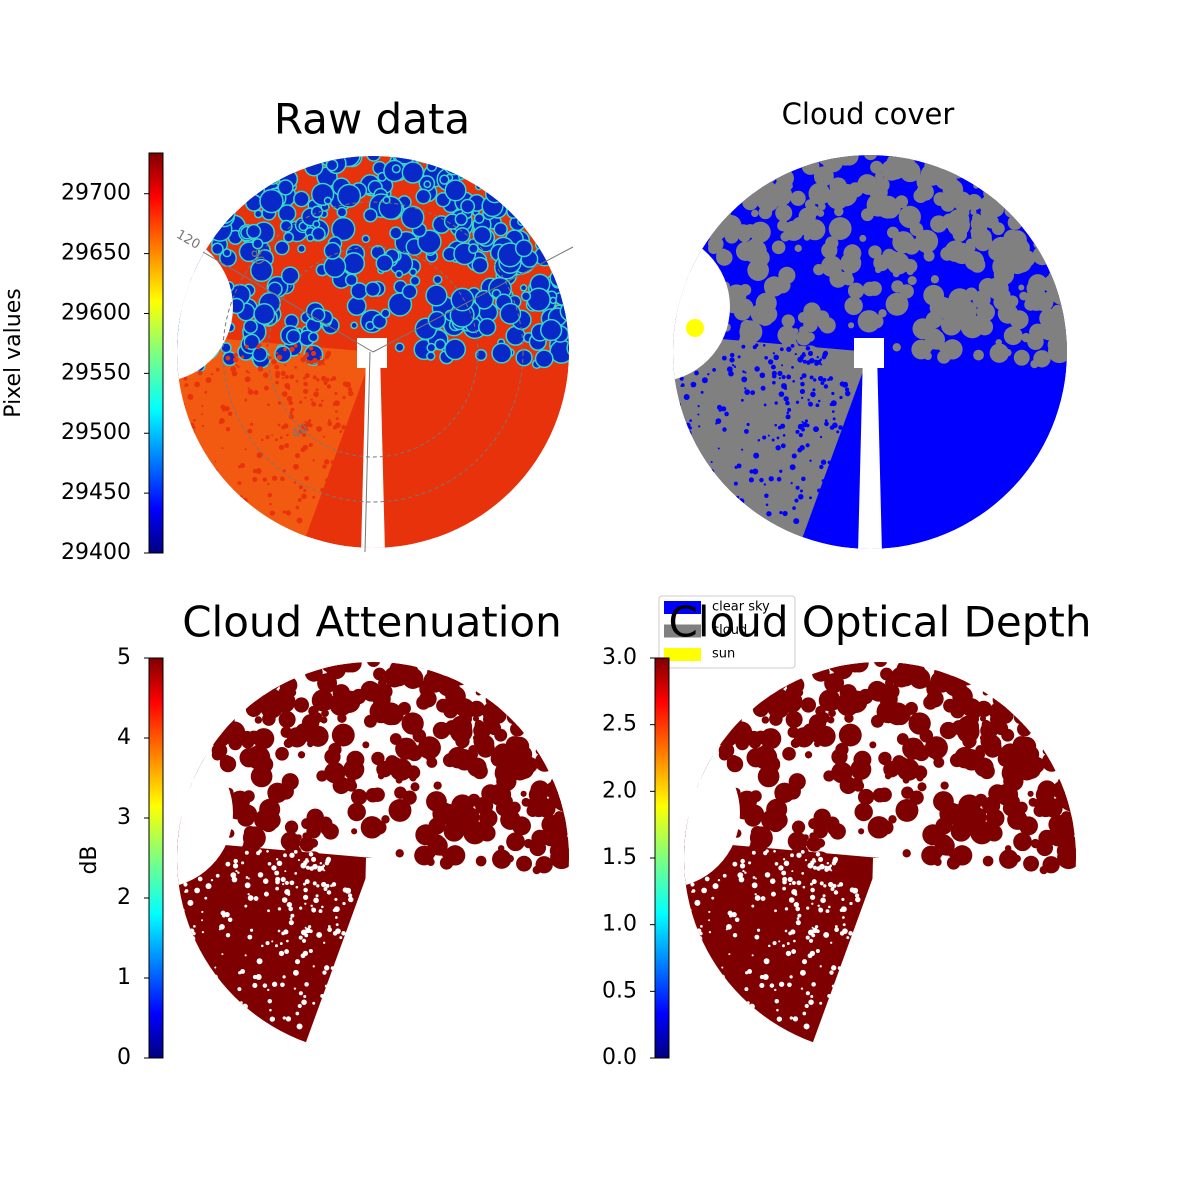 The image size is (1200, 1200). Describe the element at coordinates (96, 253) in the screenshot. I see `colorbar-tick-label: 29650` at that location.